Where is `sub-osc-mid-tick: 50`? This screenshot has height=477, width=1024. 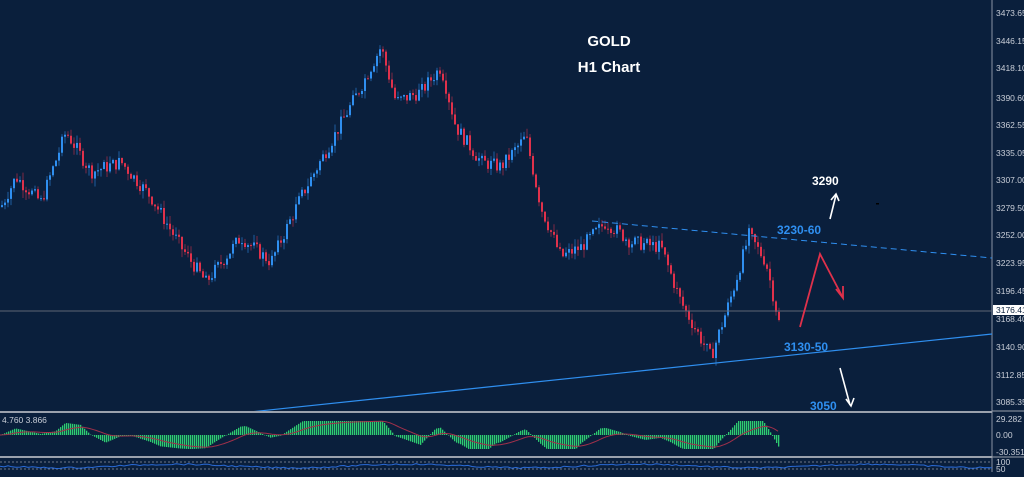
sub-osc-mid-tick: 50 is located at coordinates (1001, 468).